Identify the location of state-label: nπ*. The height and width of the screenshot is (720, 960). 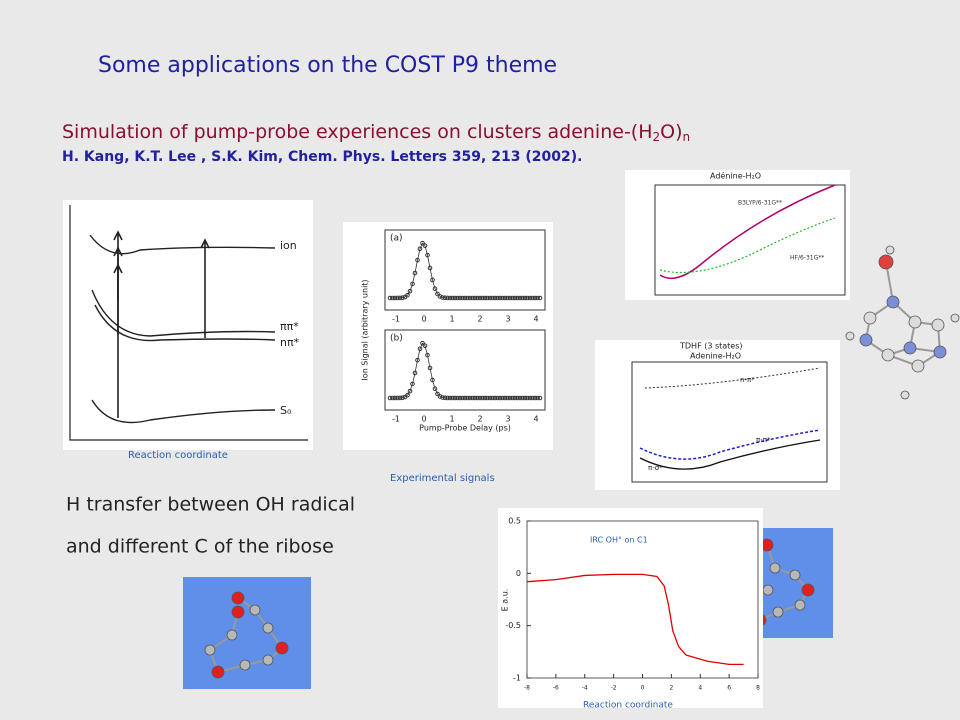
(290, 342).